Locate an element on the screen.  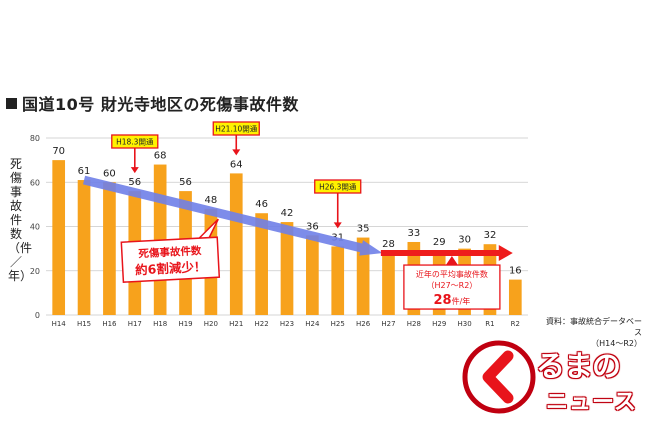
reduction-callout-line-1: 死傷事故件数 is located at coordinates (169, 252).